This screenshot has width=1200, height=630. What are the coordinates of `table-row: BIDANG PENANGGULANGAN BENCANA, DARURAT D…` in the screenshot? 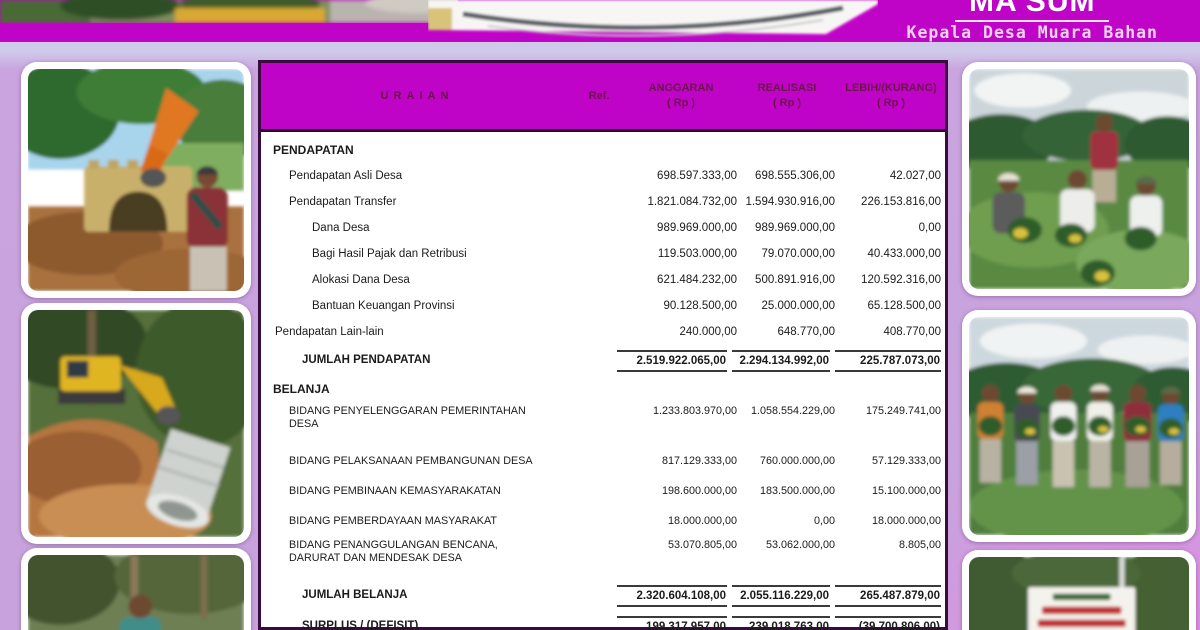 It's located at (604, 558).